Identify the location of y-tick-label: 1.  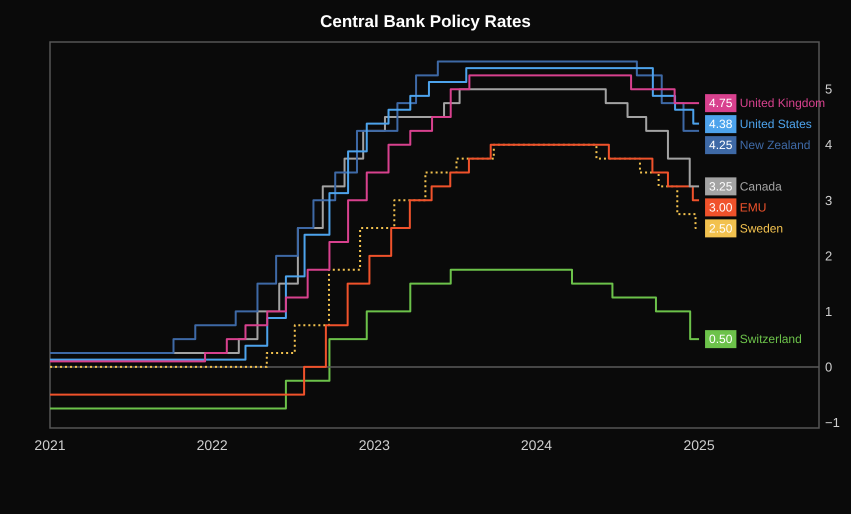
(828, 311).